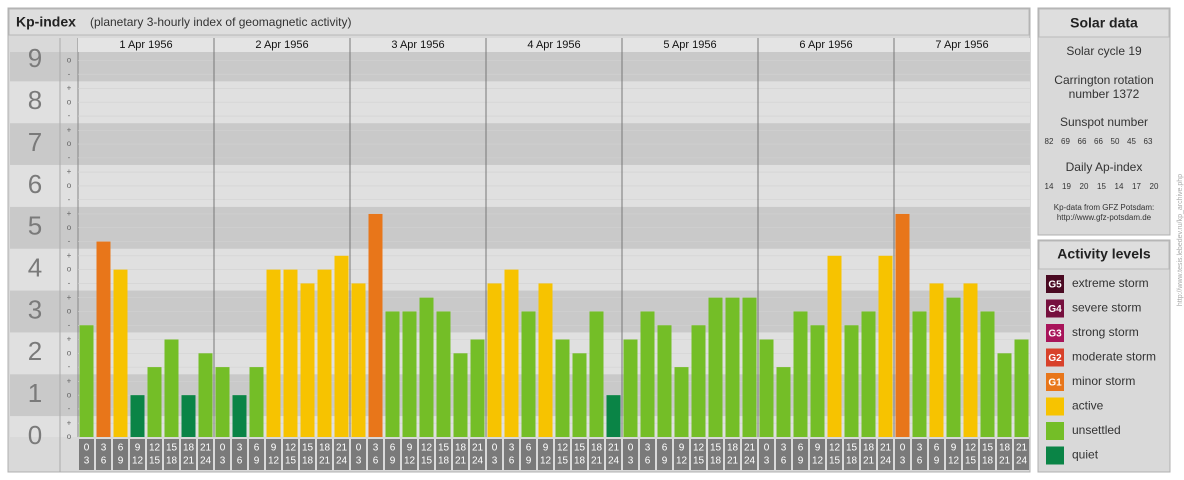 This screenshot has height=480, width=1184. I want to click on ap-value: 14, so click(1049, 186).